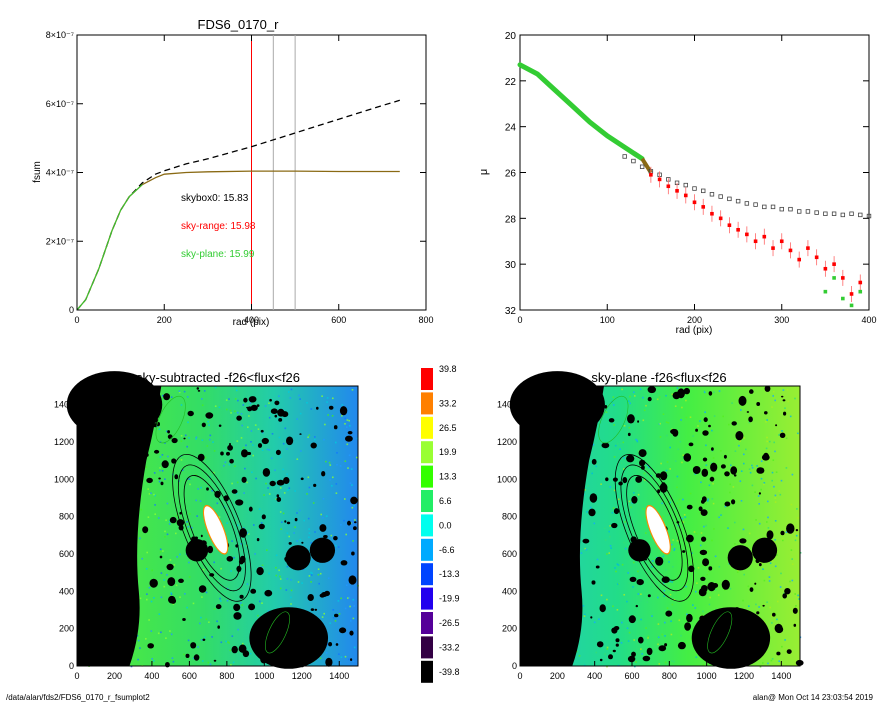 Image resolution: width=885 pixels, height=708 pixels. What do you see at coordinates (764, 207) in the screenshot?
I see `mu-sky-point` at bounding box center [764, 207].